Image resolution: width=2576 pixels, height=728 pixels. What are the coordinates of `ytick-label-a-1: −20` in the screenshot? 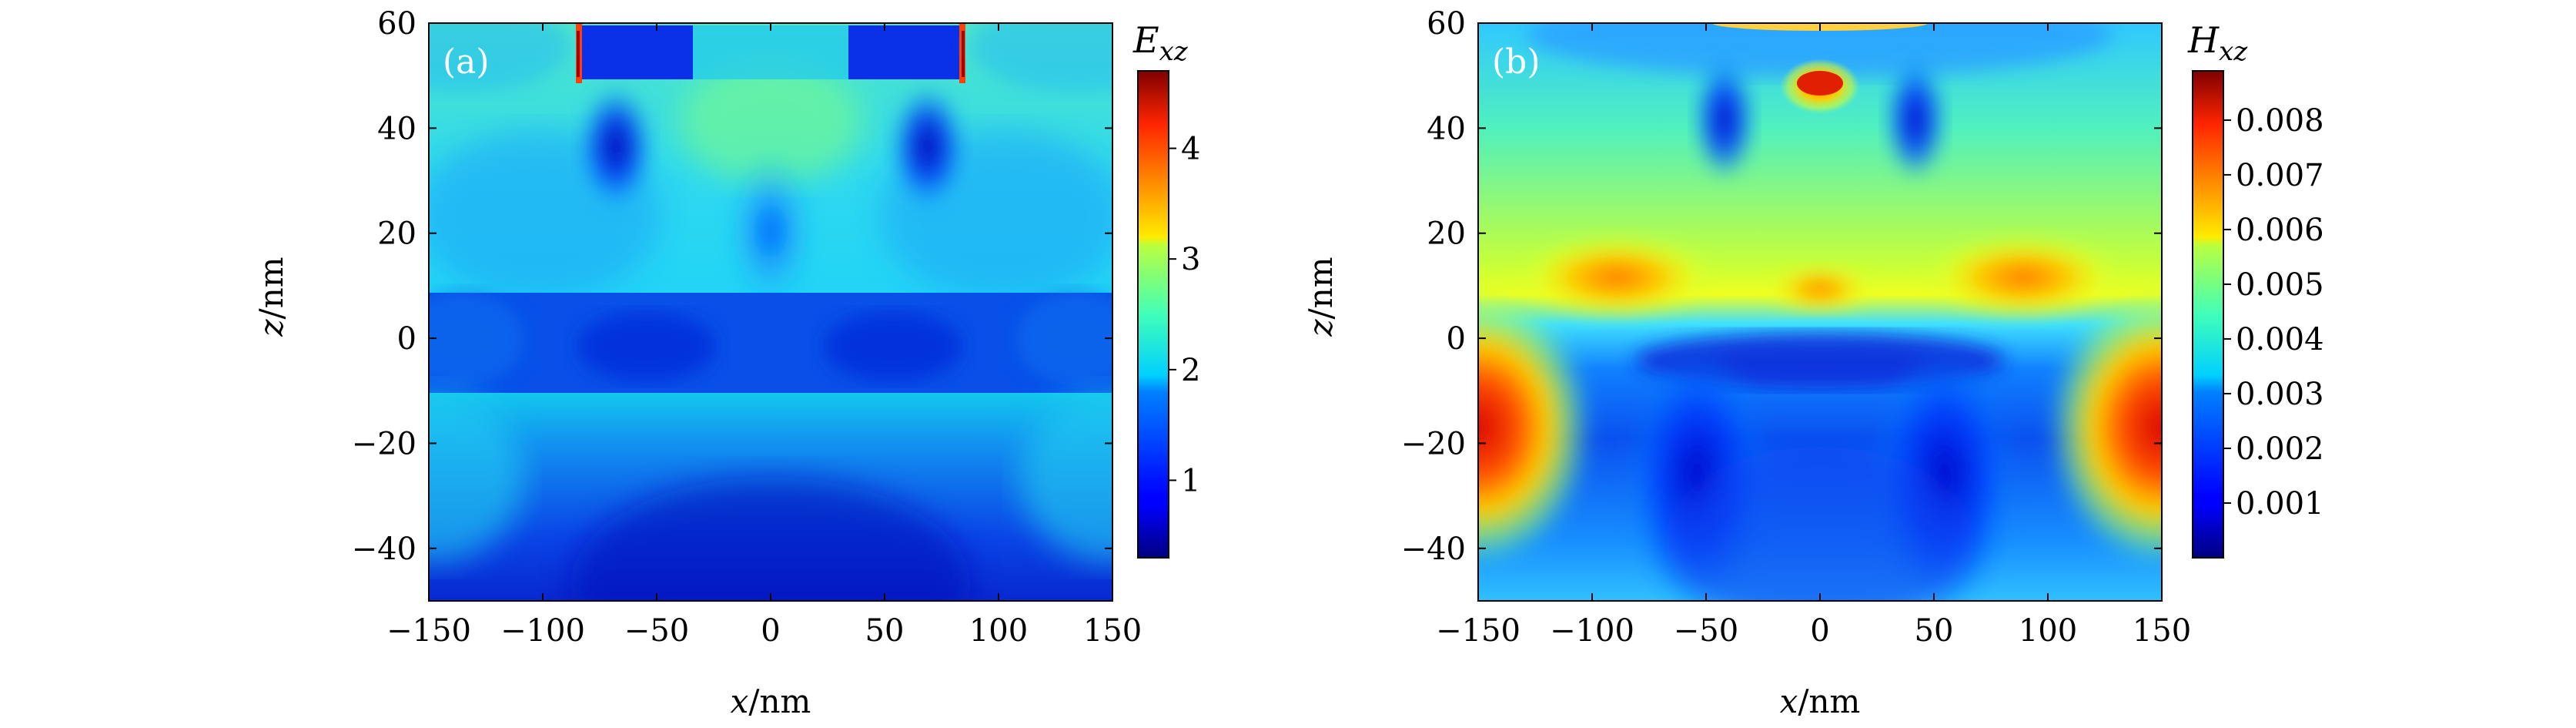 It's located at (385, 443).